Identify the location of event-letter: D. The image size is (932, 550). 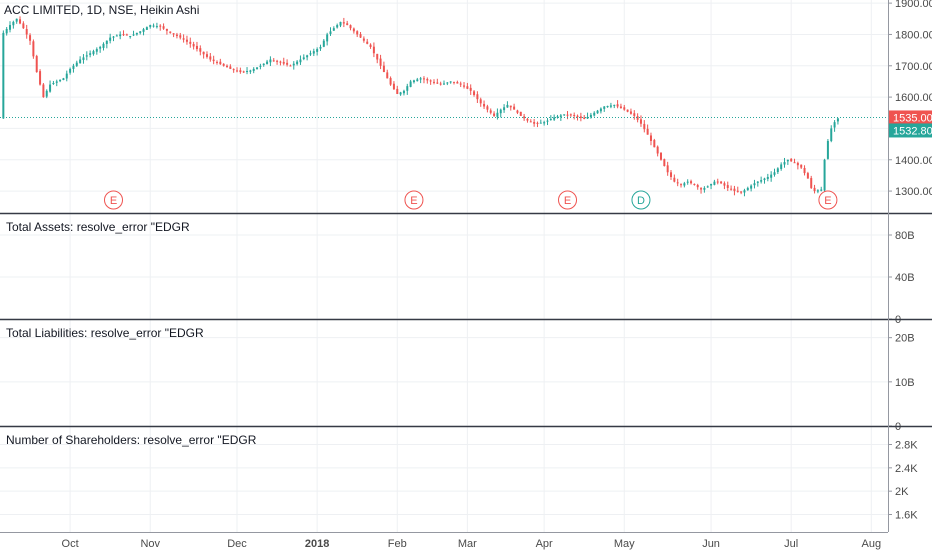
(641, 201).